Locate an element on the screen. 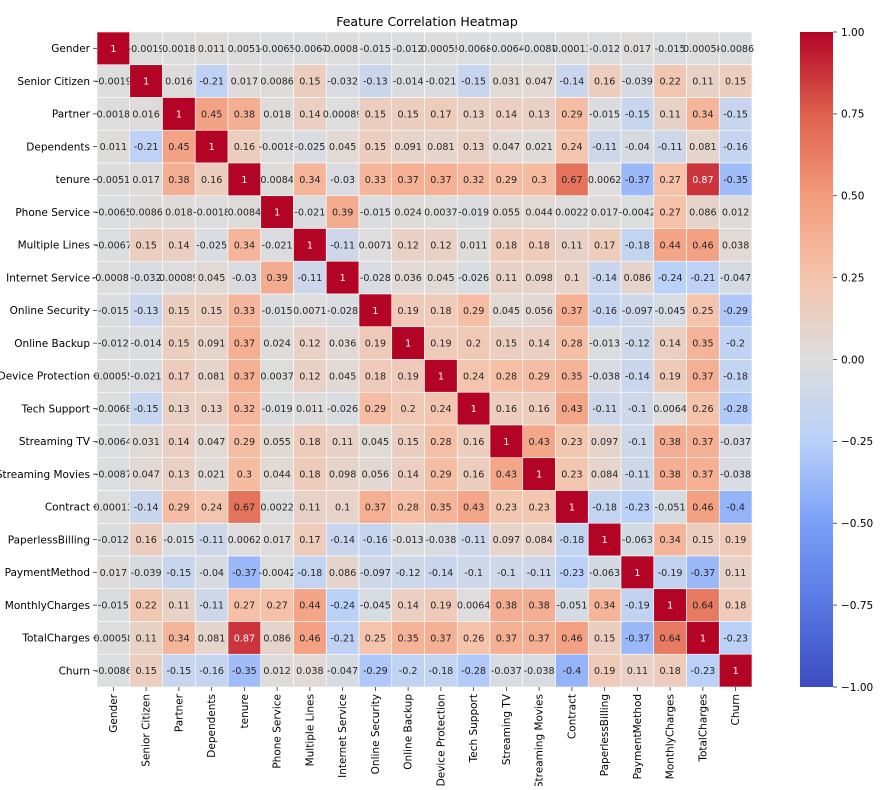 The height and width of the screenshot is (790, 895). cell-value-label: -0.012 is located at coordinates (604, 49).